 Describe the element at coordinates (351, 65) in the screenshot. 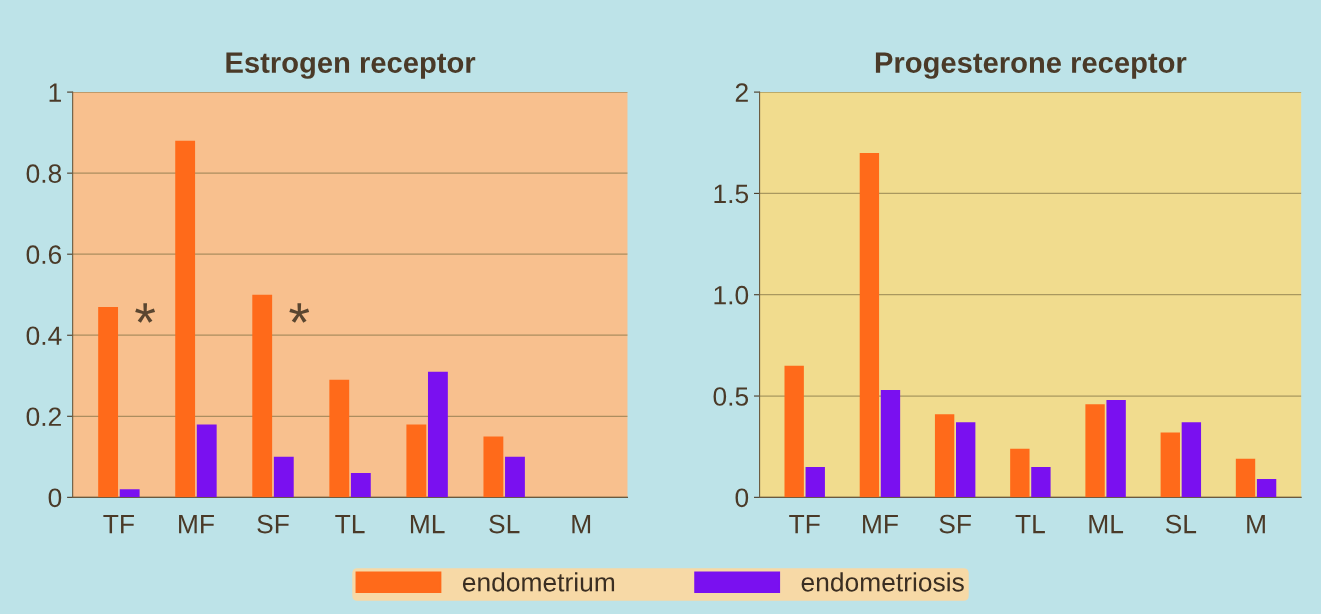

I see `chart-title: Estrogen receptor` at that location.